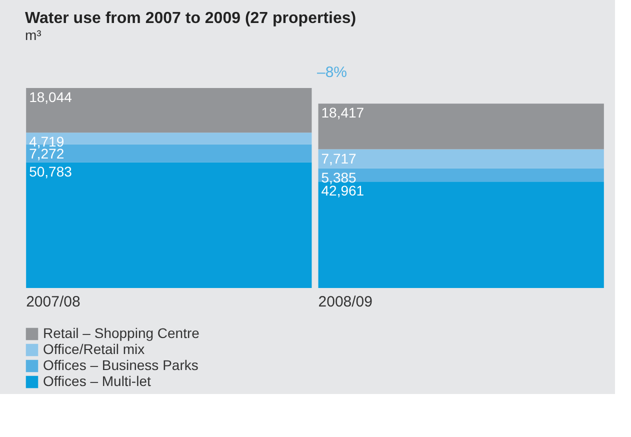 Image resolution: width=631 pixels, height=437 pixels. I want to click on legend-label: Offices – Business Parks, so click(120, 365).